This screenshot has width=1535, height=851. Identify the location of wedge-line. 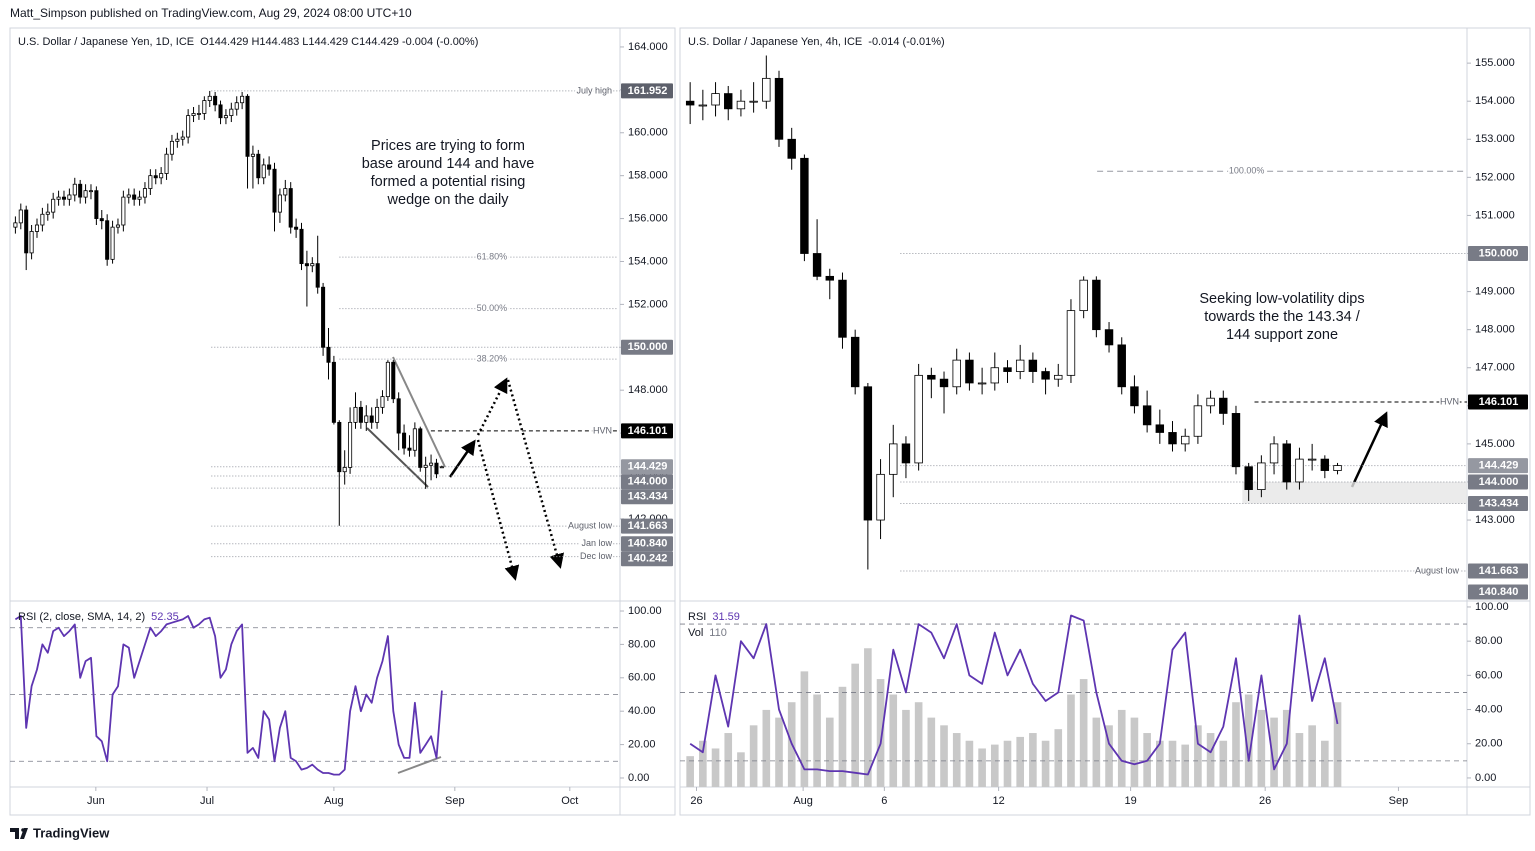
(397, 457).